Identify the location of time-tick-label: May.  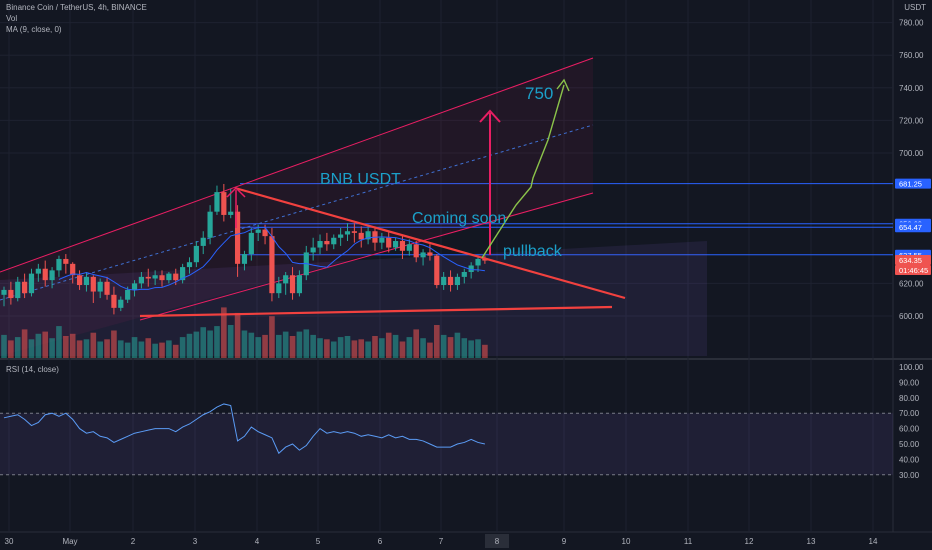
(69, 541).